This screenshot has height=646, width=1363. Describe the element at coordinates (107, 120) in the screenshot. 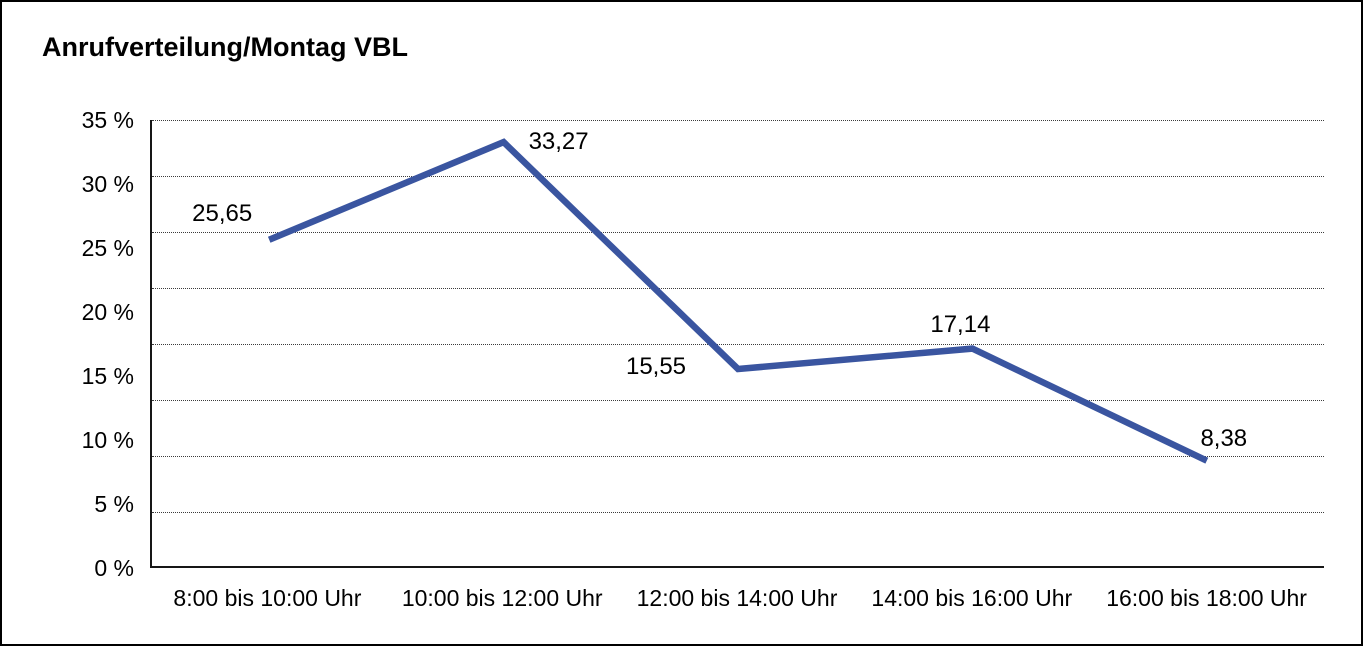

I see `y-tick-label: 35 %` at that location.